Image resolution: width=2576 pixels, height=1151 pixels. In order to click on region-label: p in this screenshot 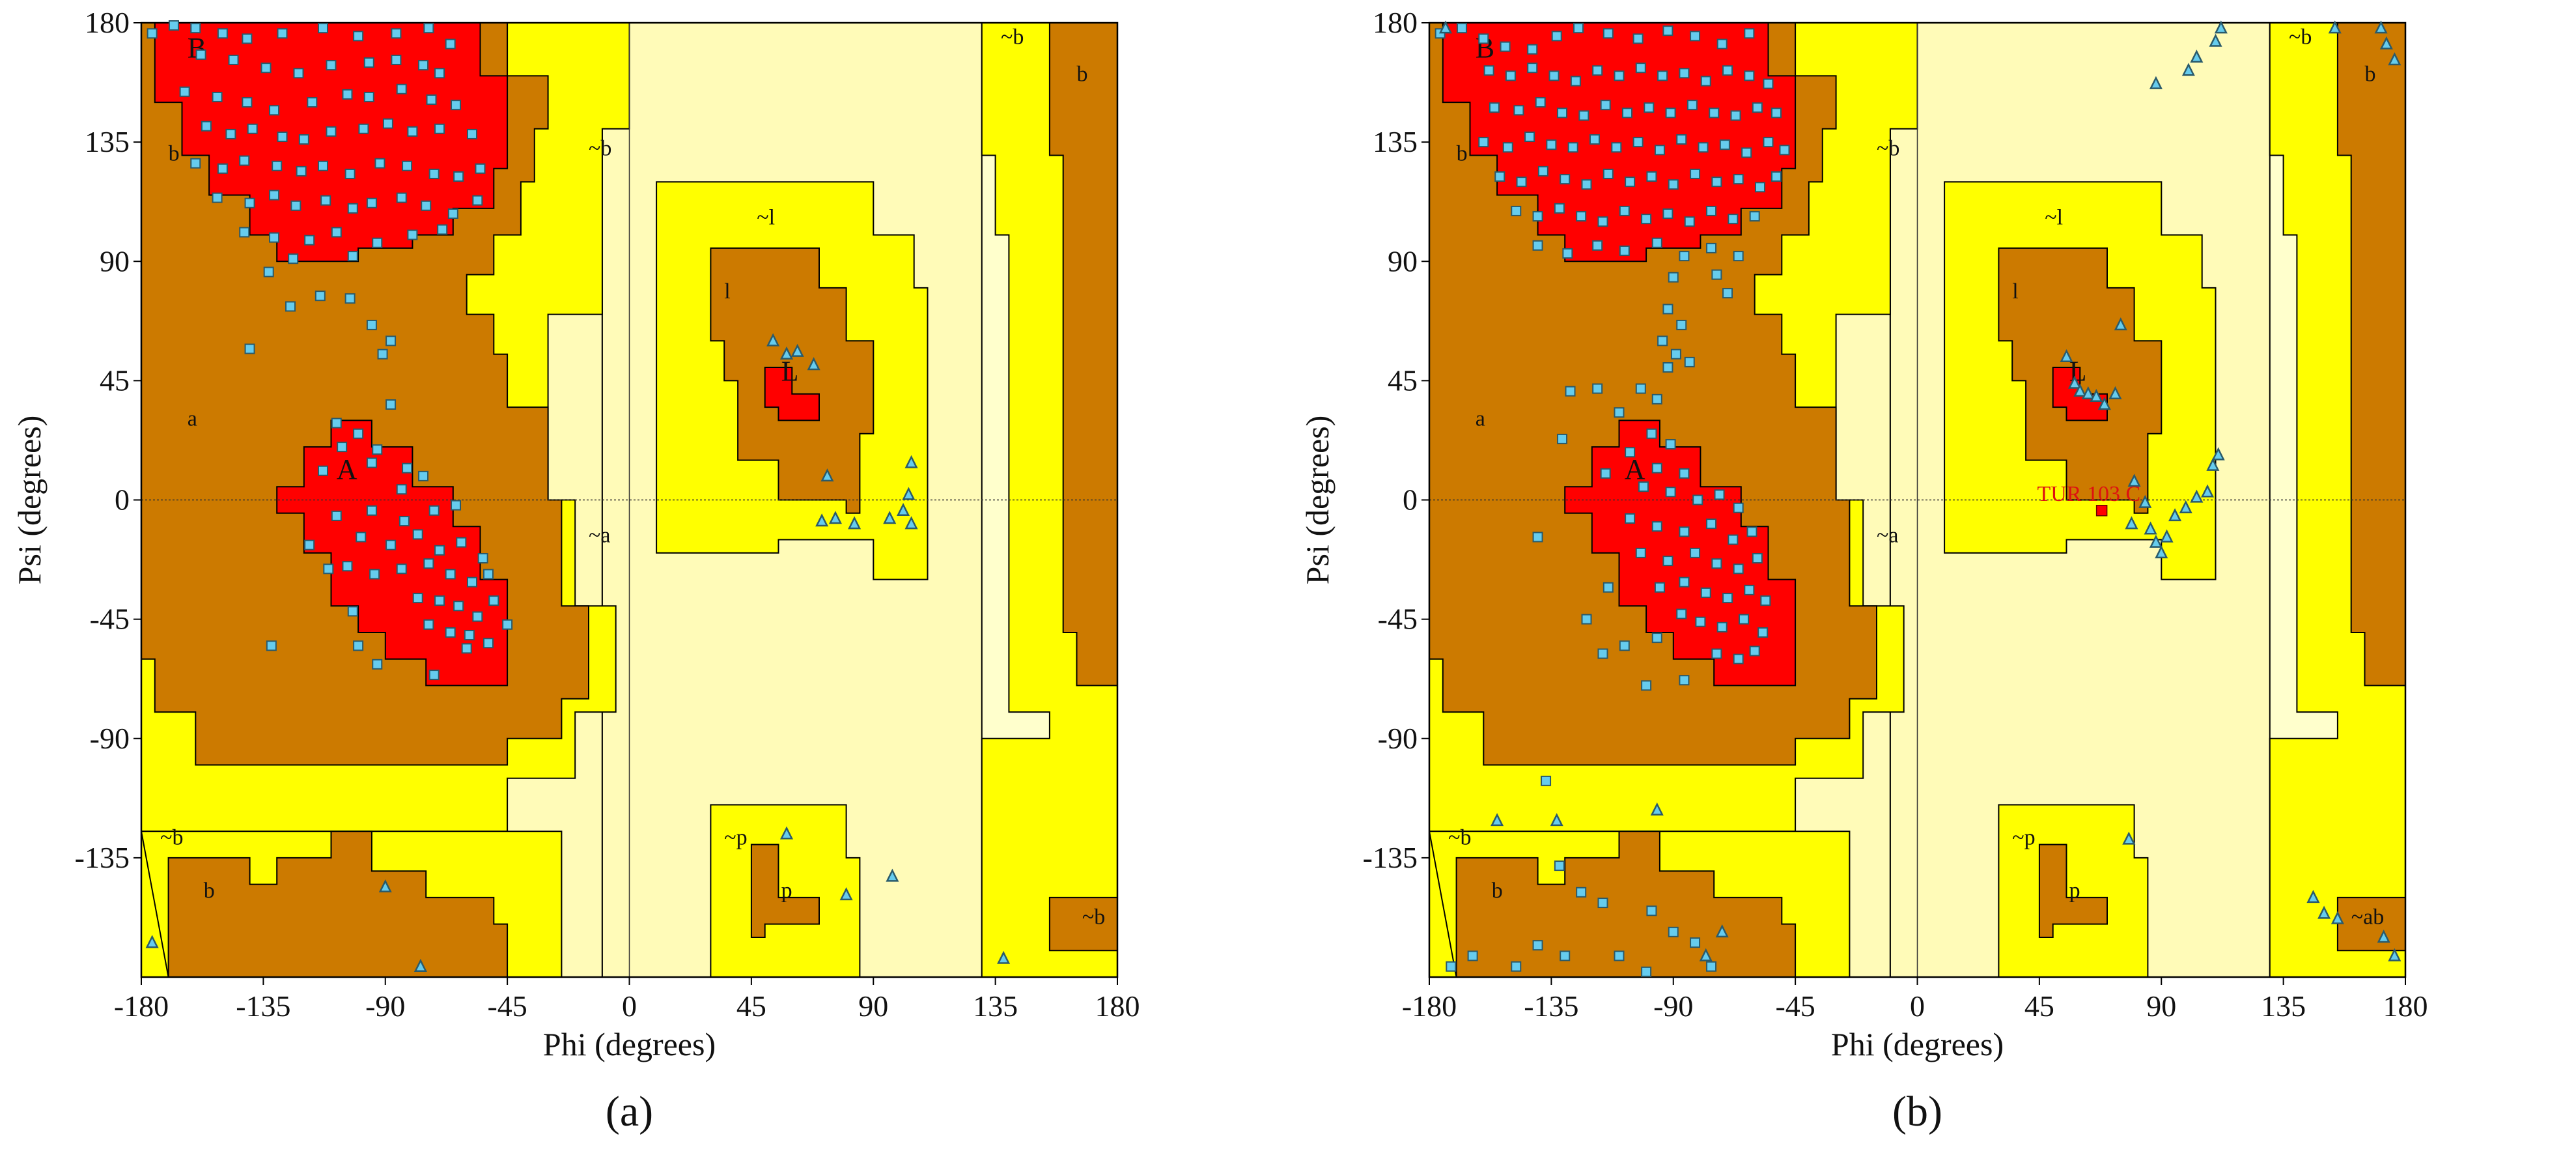, I will do `click(2074, 891)`.